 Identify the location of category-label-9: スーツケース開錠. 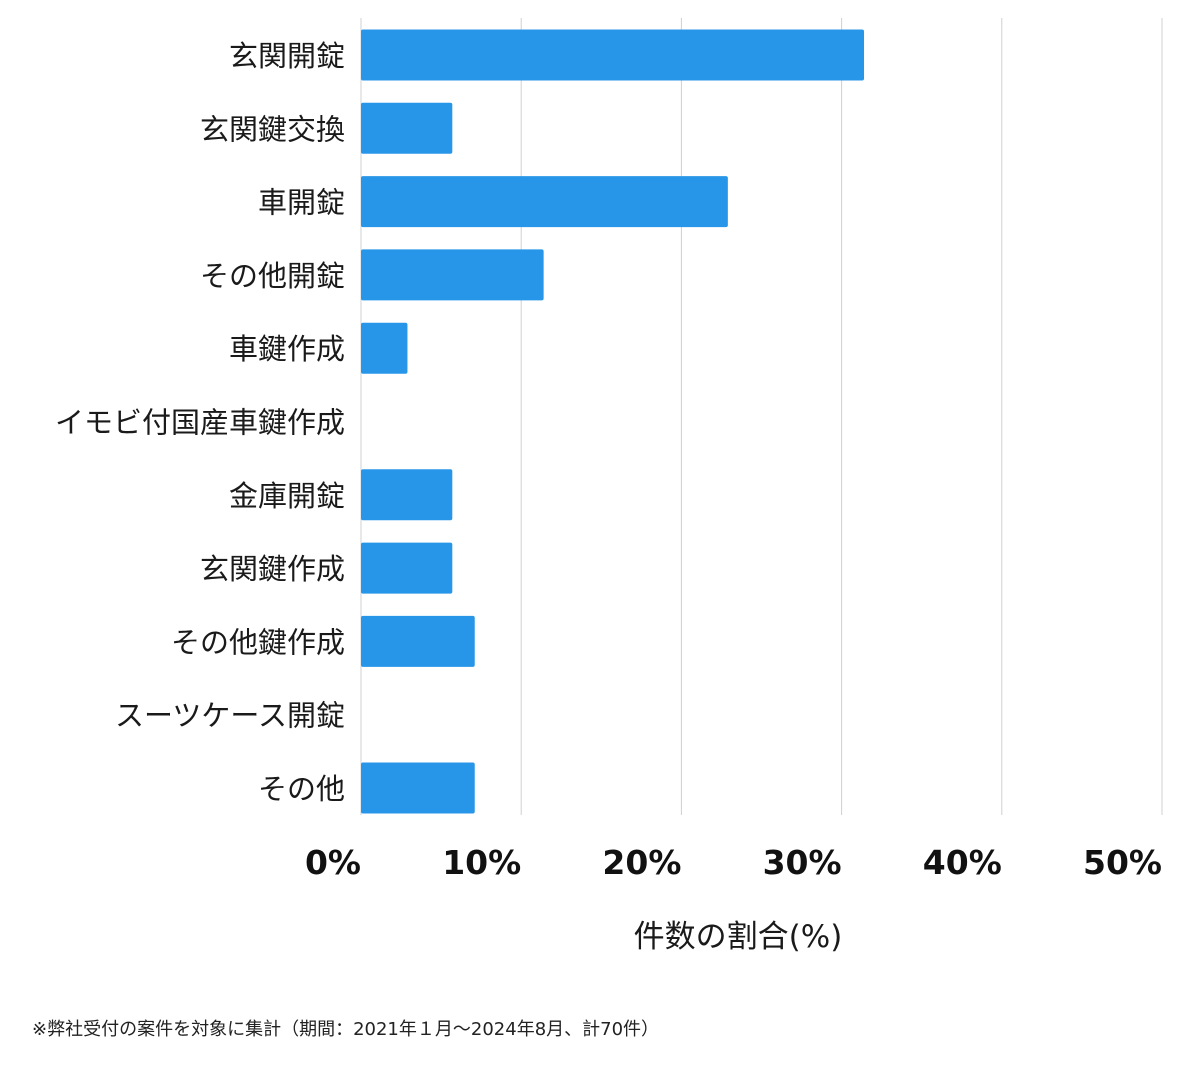
(230, 716).